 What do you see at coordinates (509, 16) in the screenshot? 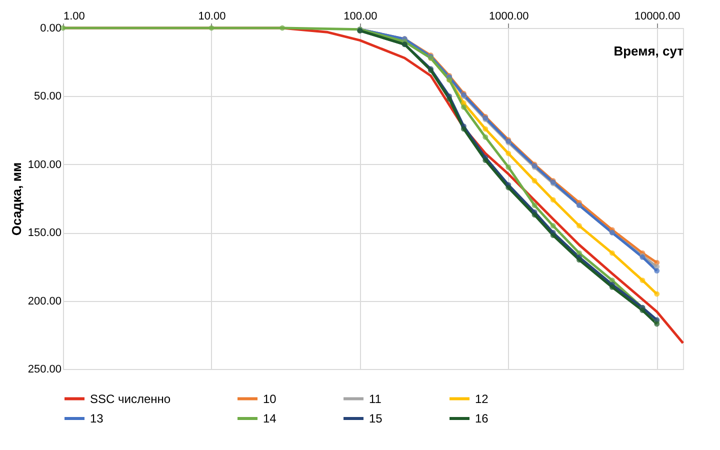
I see `x-tick-label: 1000.00` at bounding box center [509, 16].